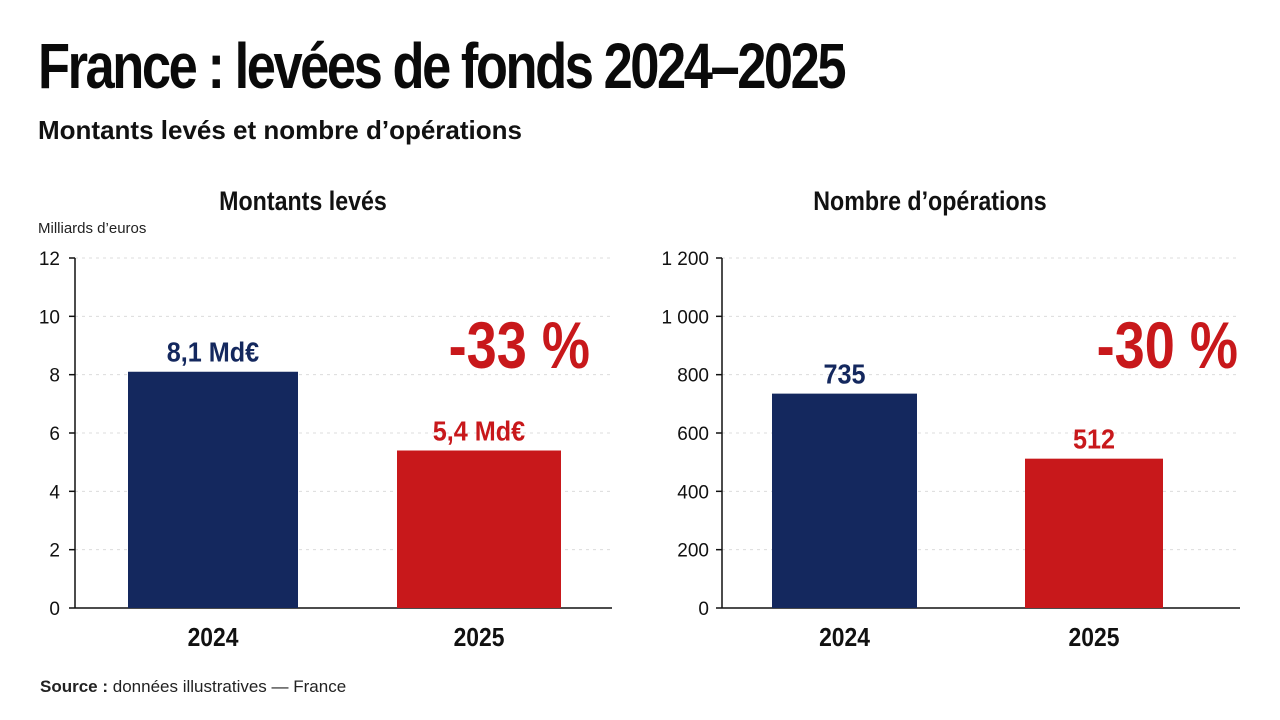 This screenshot has height=720, width=1280. What do you see at coordinates (49, 259) in the screenshot?
I see `y-tick-label: 12` at bounding box center [49, 259].